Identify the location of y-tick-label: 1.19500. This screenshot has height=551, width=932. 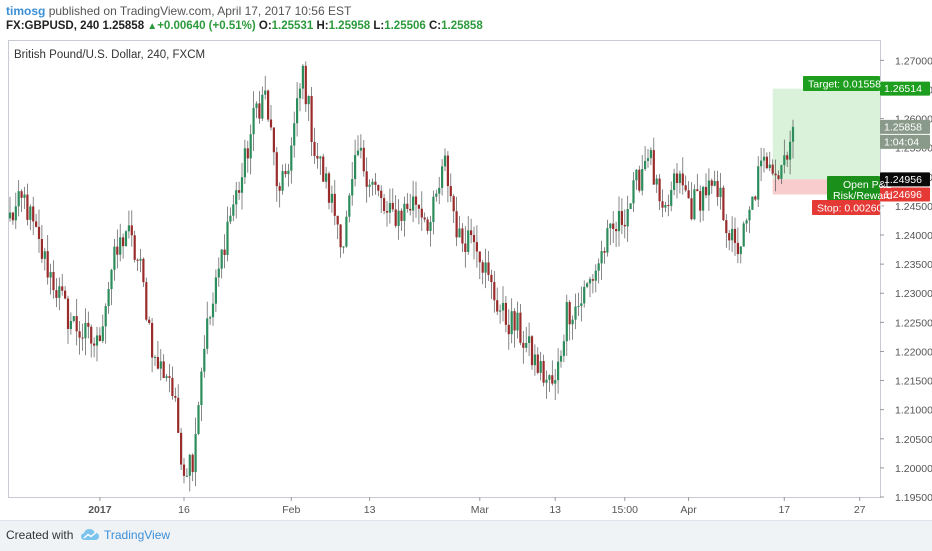
(913, 498).